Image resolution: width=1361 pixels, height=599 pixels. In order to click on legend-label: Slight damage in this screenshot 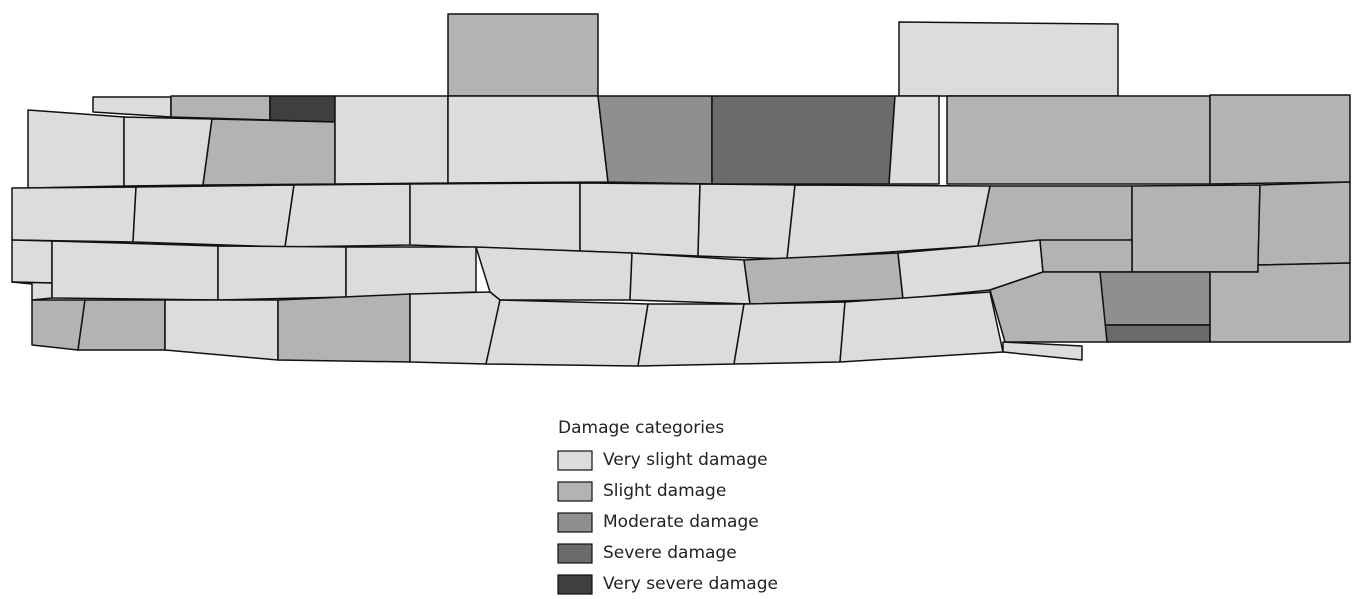, I will do `click(664, 491)`.